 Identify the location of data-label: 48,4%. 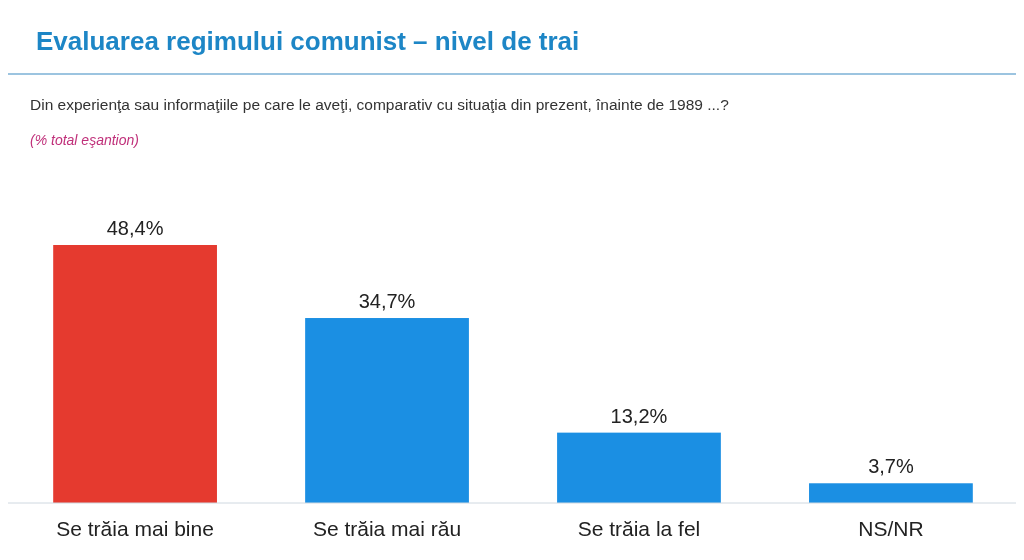
(135, 228).